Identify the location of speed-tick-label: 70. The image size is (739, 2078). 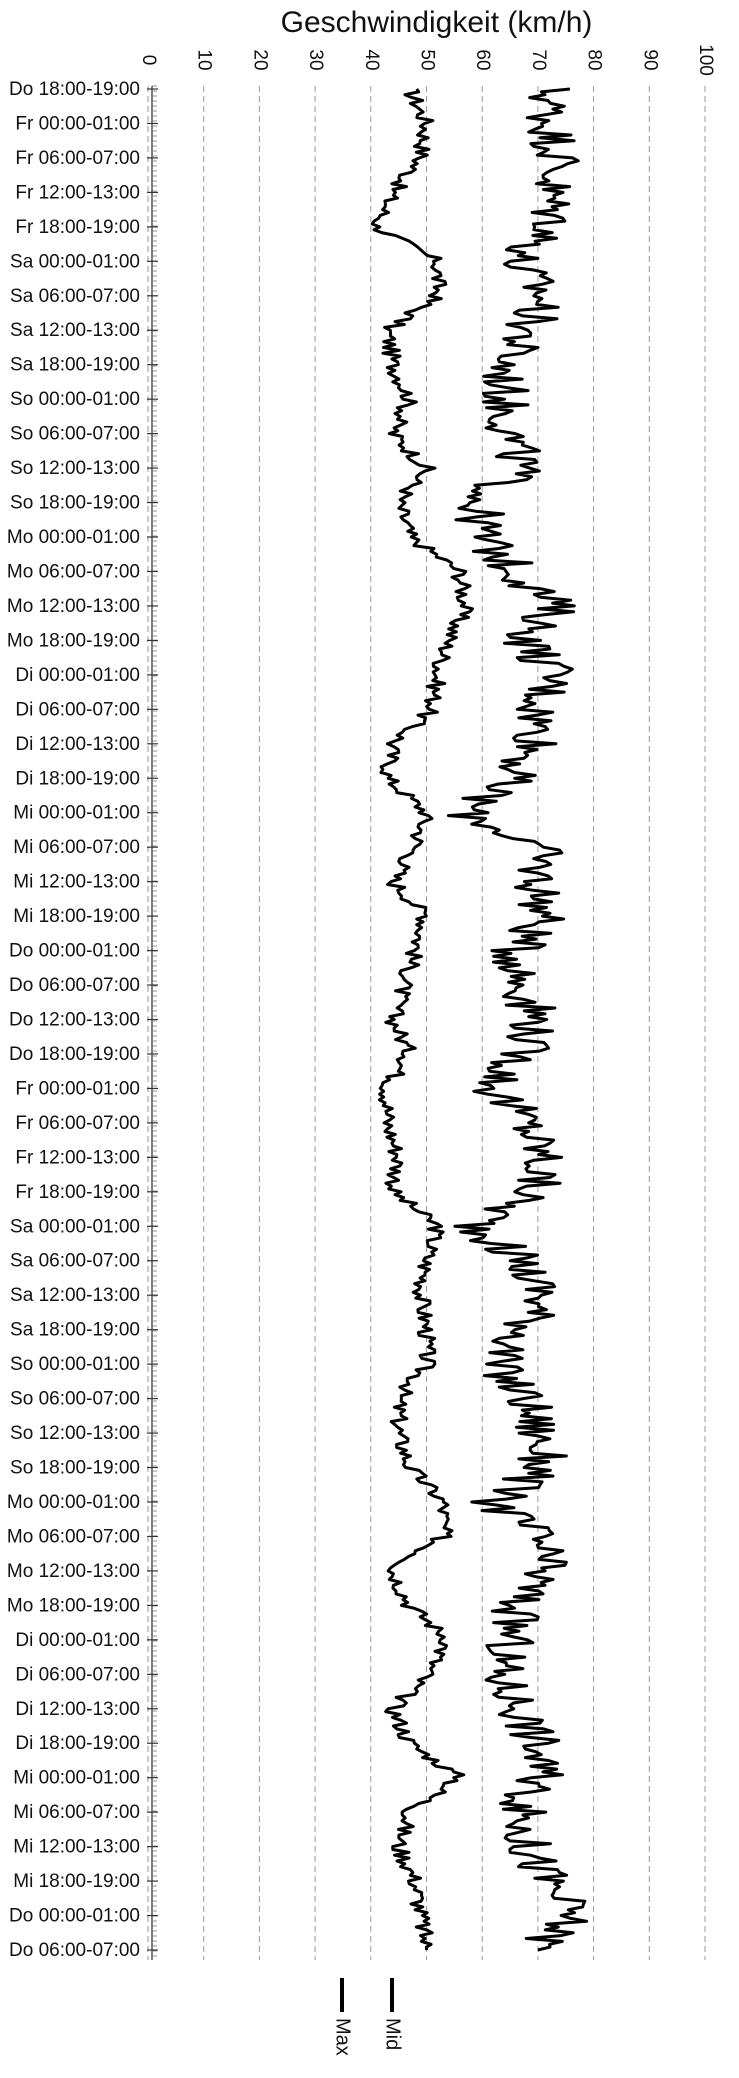
(538, 59).